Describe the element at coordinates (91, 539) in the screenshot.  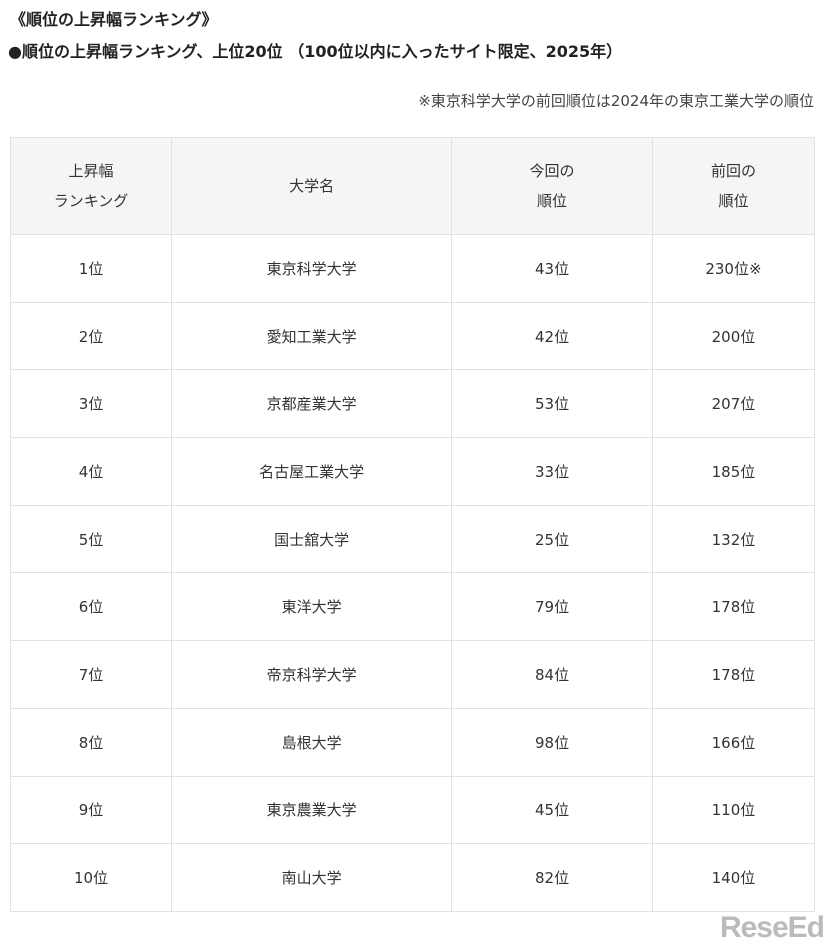
I see `cell-rank-change: 5位` at that location.